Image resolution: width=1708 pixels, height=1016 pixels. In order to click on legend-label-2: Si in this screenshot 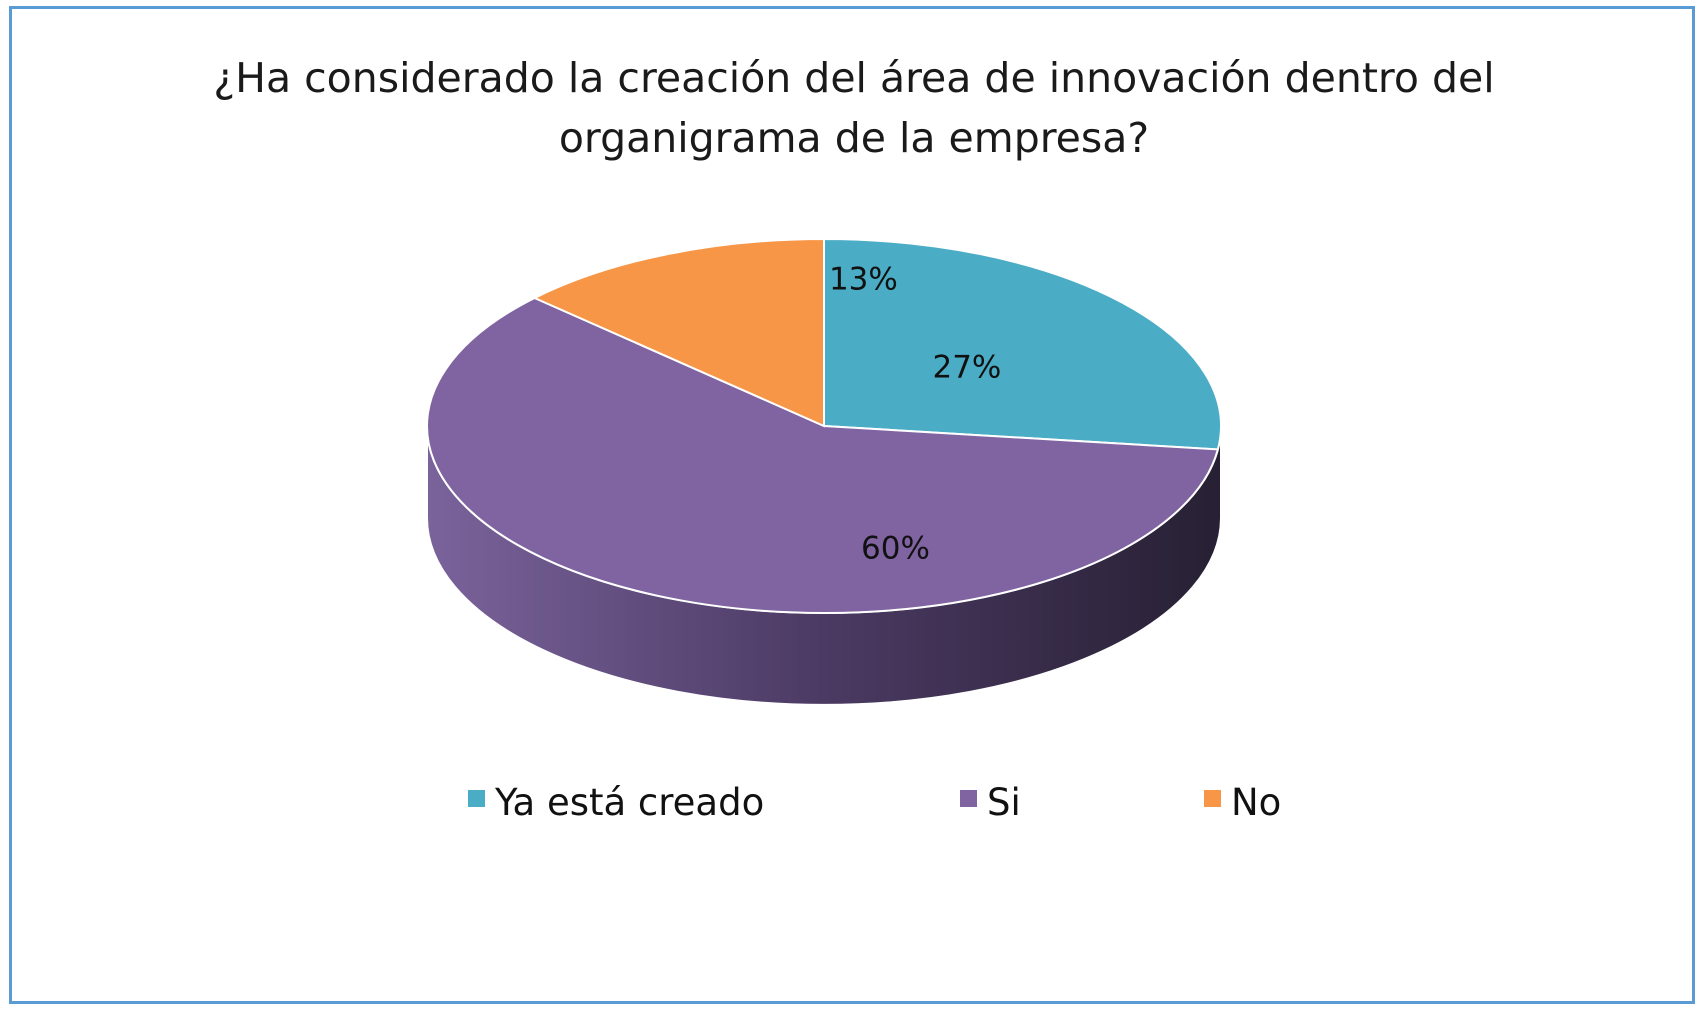, I will do `click(1004, 802)`.